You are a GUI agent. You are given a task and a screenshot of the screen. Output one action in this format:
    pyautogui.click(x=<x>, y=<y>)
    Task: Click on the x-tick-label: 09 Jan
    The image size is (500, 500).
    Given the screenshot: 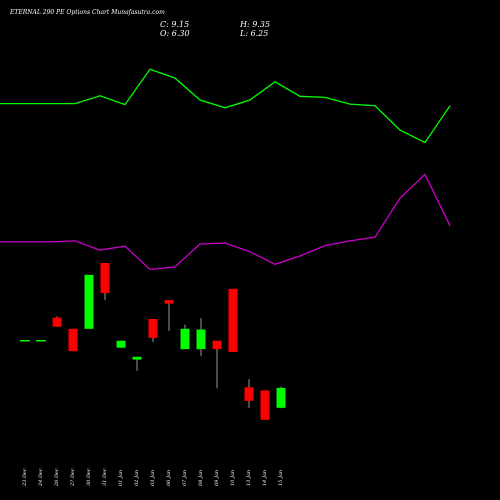 What is the action you would take?
    pyautogui.click(x=217, y=478)
    